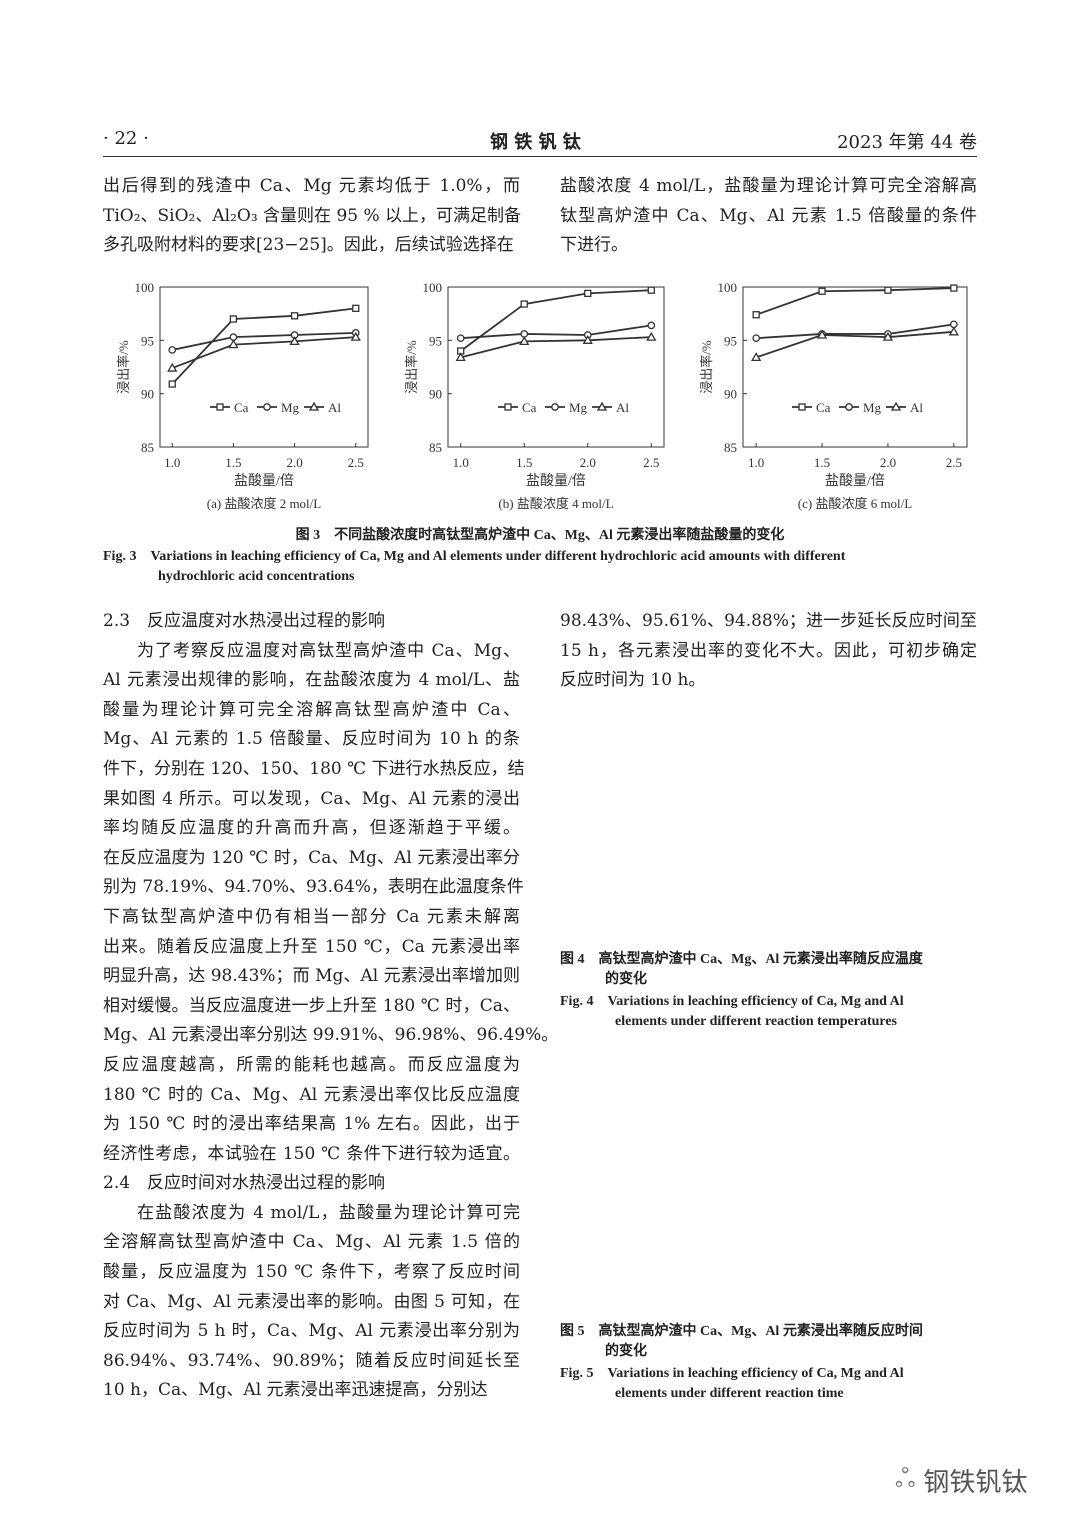 The width and height of the screenshot is (1080, 1527). What do you see at coordinates (594, 245) in the screenshot?
I see `text-line: 下进行。` at bounding box center [594, 245].